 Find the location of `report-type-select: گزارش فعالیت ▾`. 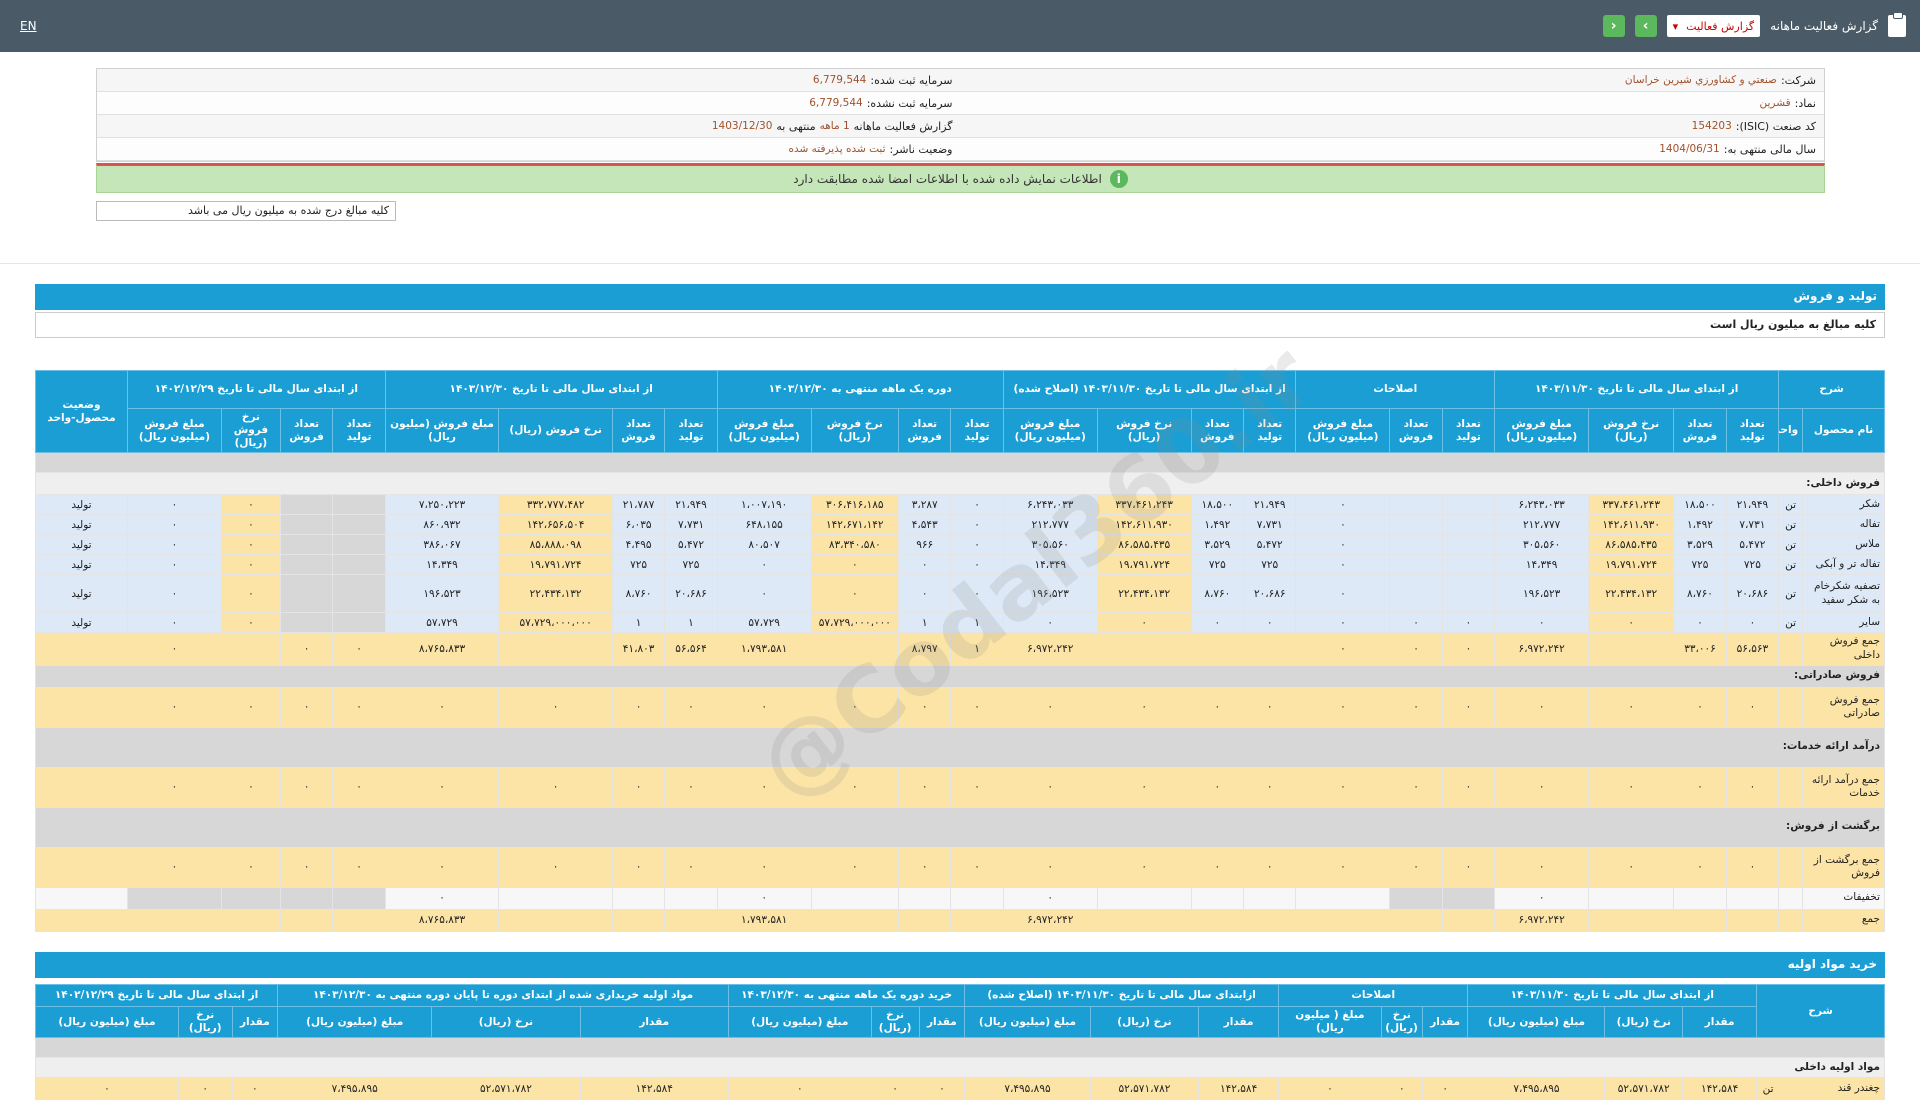

report-type-select: گزارش فعالیت ▾ is located at coordinates (1713, 26).